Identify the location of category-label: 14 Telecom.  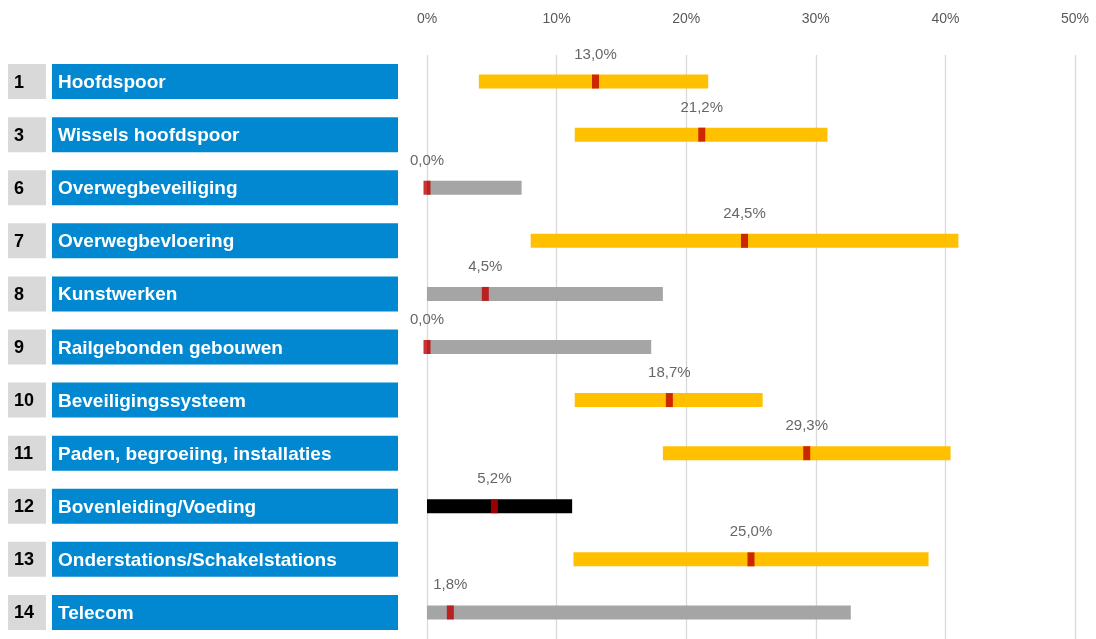
(74, 612).